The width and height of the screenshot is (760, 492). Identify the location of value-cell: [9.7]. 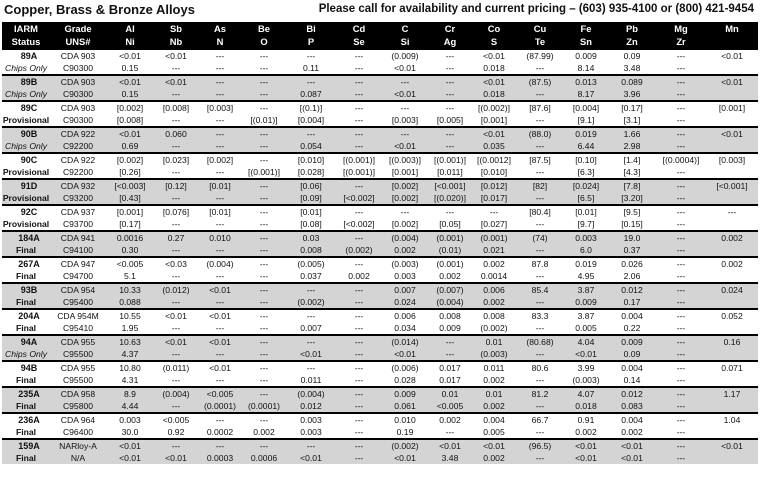
(586, 224).